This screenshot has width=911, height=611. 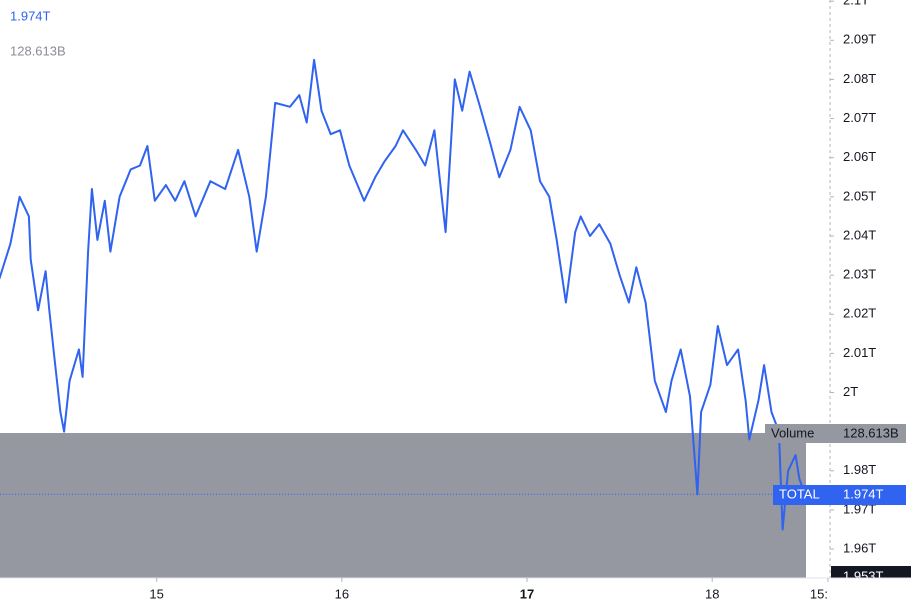 I want to click on volume-name: Volume, so click(x=792, y=432).